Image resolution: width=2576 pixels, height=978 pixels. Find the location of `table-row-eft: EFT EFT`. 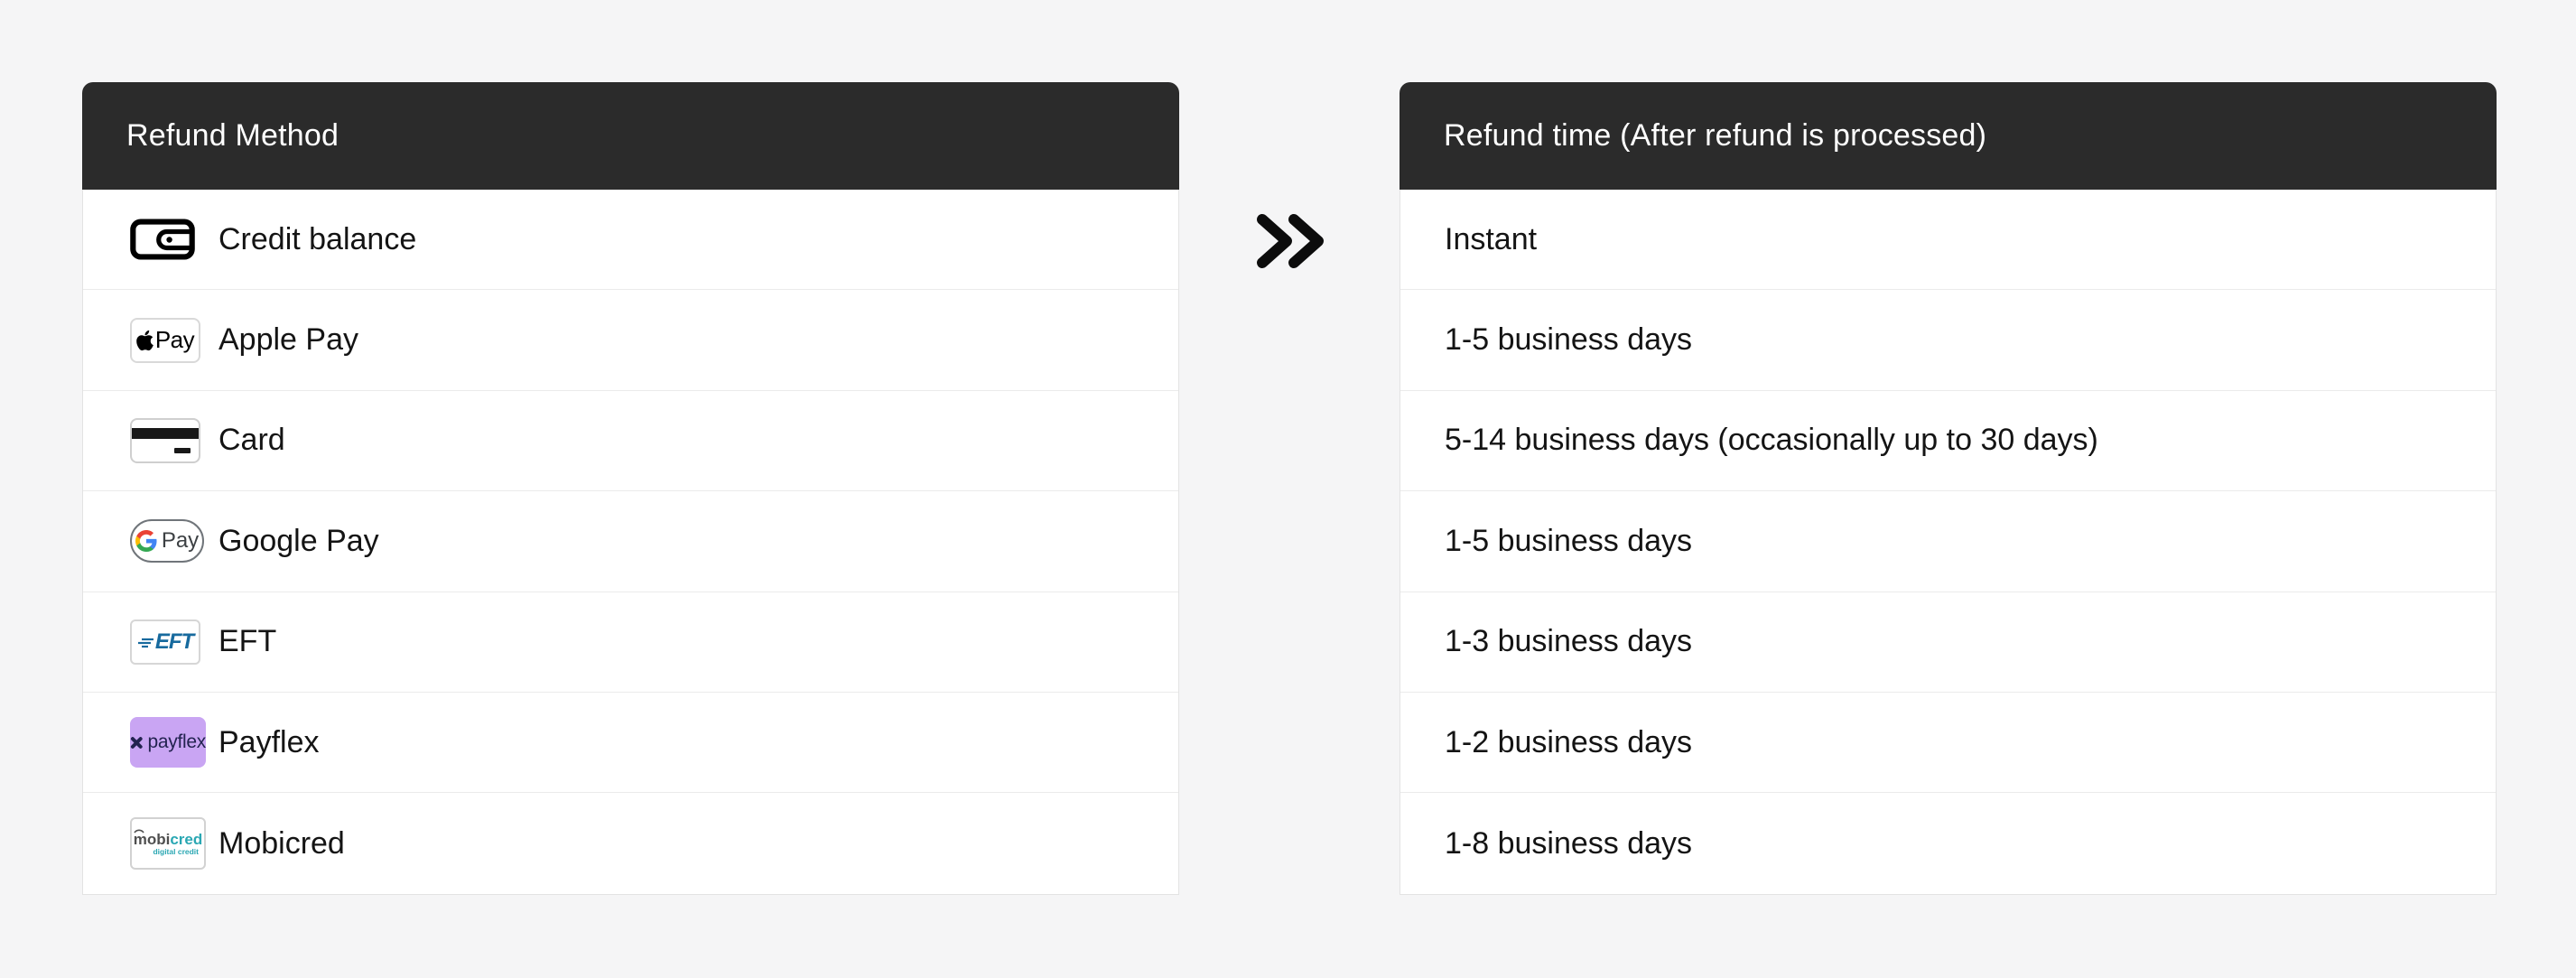

table-row-eft: EFT EFT is located at coordinates (630, 642).